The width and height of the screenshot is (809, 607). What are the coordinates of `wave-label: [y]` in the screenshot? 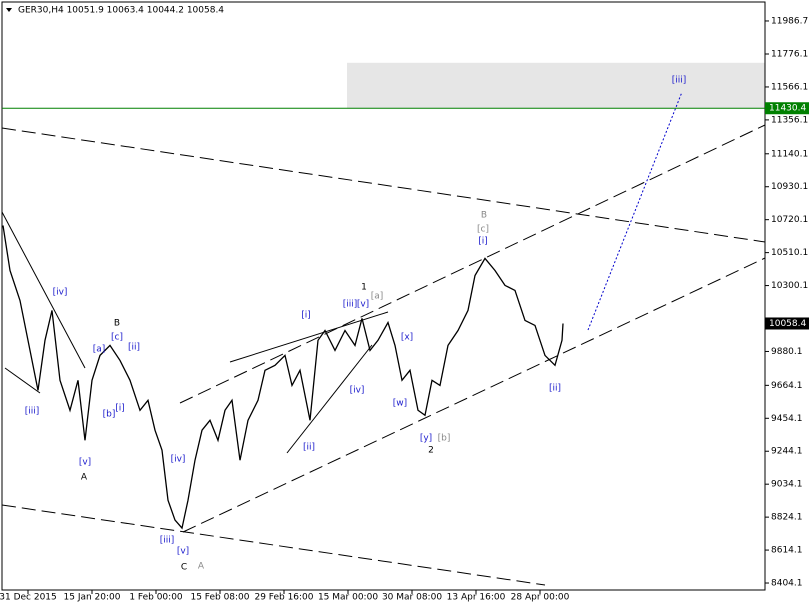 It's located at (426, 439).